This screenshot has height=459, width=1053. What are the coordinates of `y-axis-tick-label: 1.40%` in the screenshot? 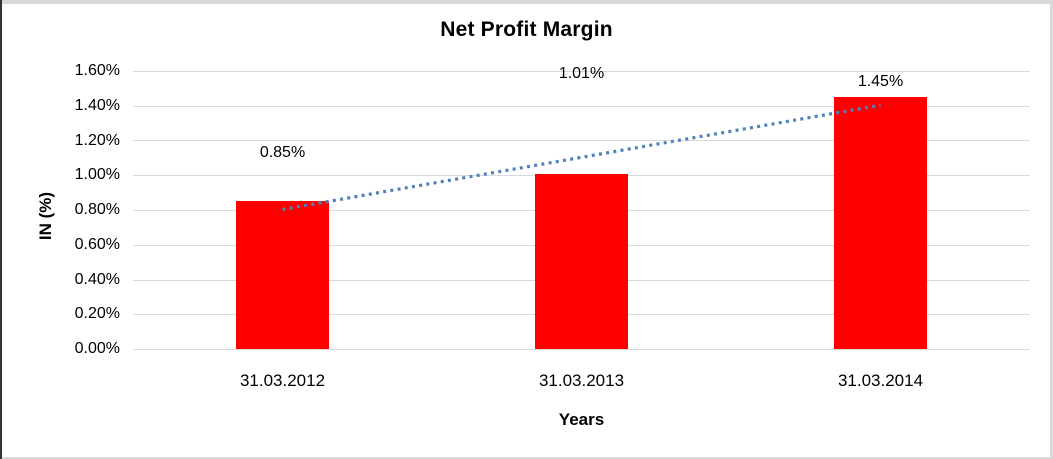 It's located at (97, 105).